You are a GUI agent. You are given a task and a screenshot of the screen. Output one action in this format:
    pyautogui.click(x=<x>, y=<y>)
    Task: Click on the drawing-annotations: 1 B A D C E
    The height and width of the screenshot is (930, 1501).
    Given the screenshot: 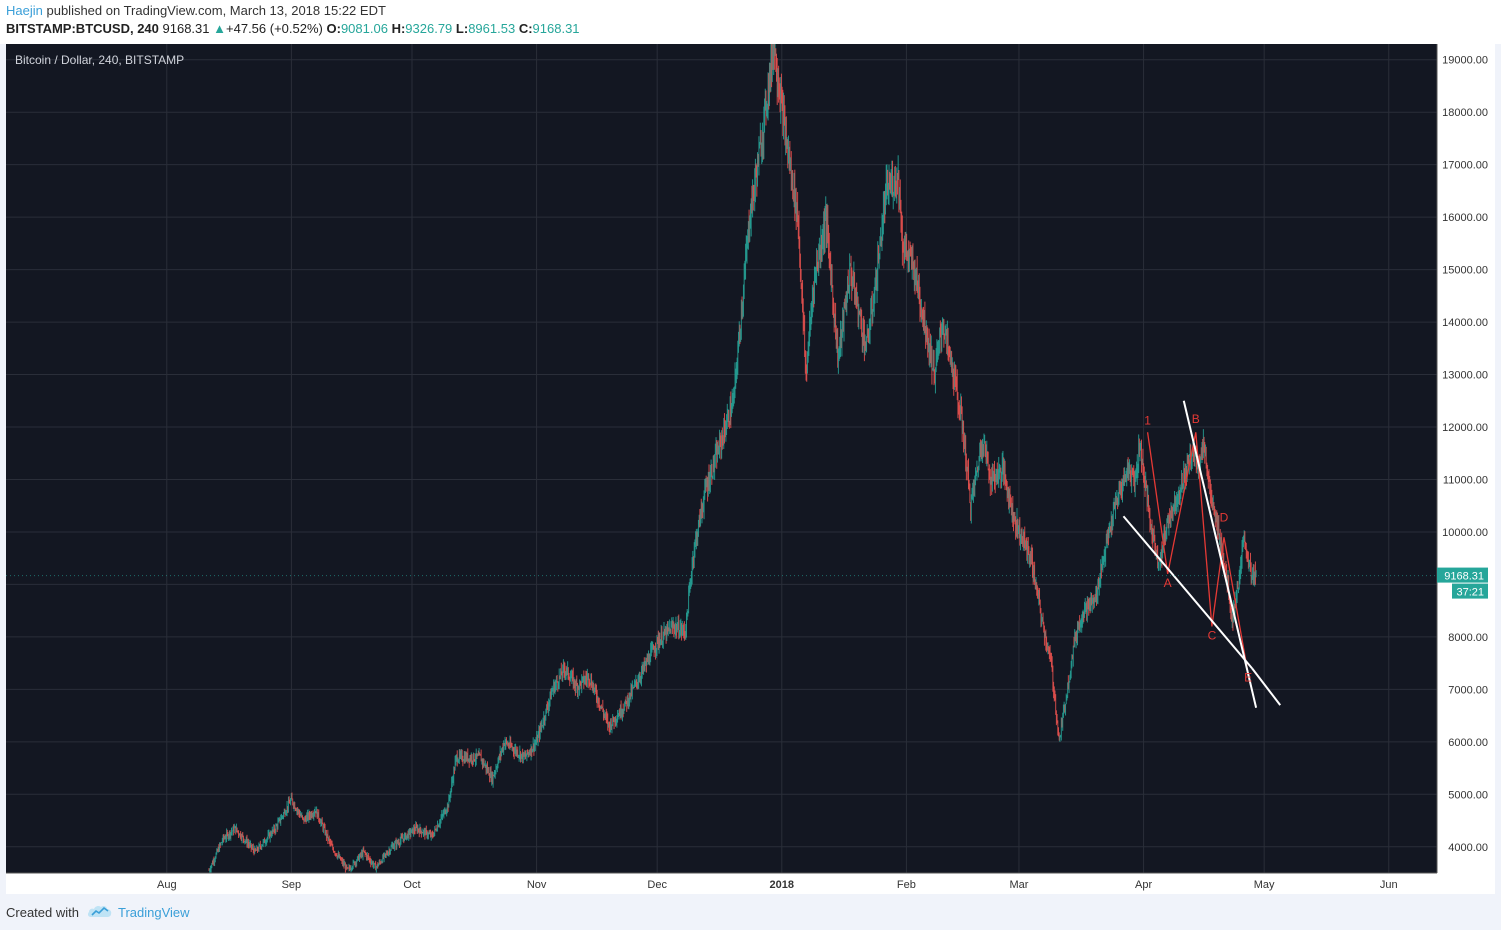 What is the action you would take?
    pyautogui.click(x=1202, y=554)
    